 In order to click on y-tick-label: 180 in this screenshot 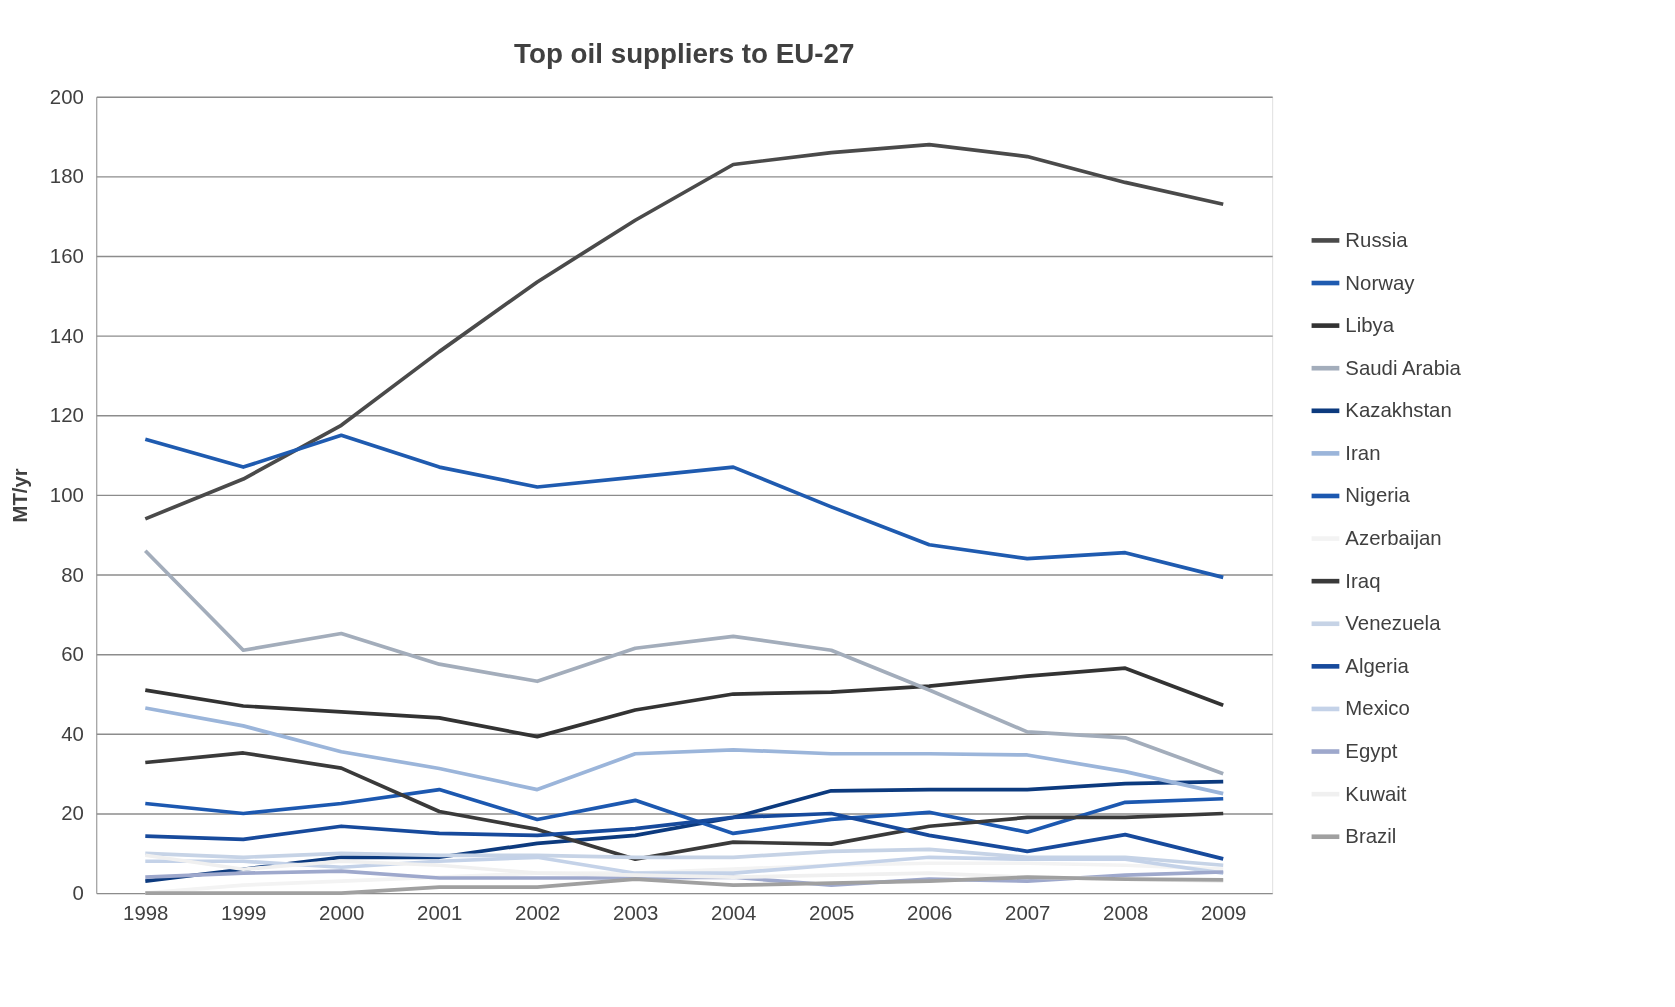, I will do `click(66, 176)`.